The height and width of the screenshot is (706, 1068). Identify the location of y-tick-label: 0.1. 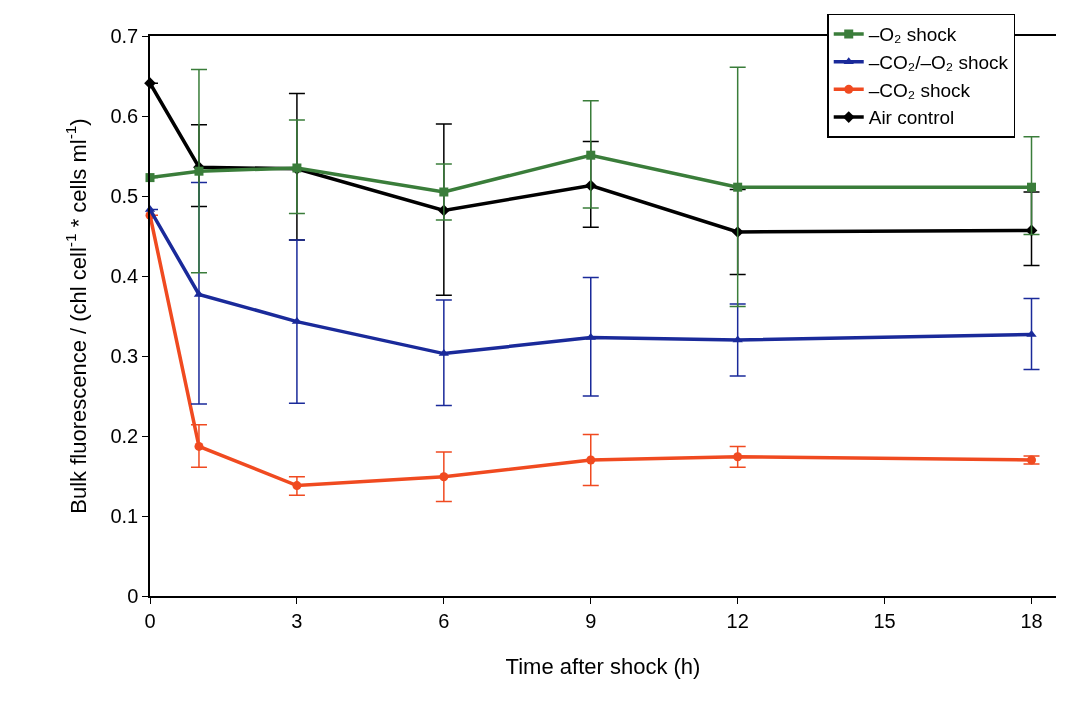
(124, 516).